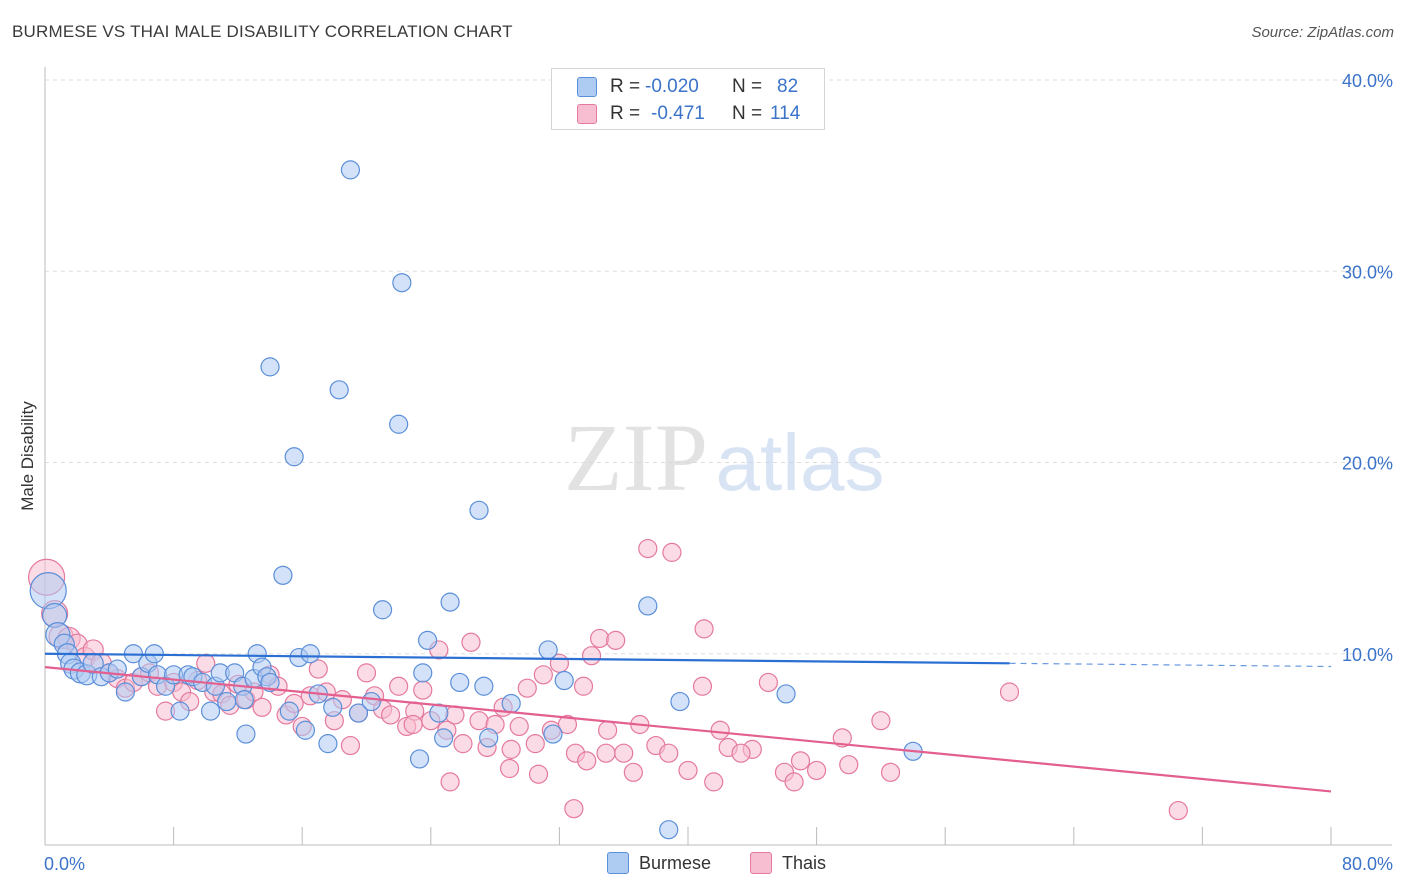  Describe the element at coordinates (625, 113) in the screenshot. I see `legend-r-label: R =` at that location.